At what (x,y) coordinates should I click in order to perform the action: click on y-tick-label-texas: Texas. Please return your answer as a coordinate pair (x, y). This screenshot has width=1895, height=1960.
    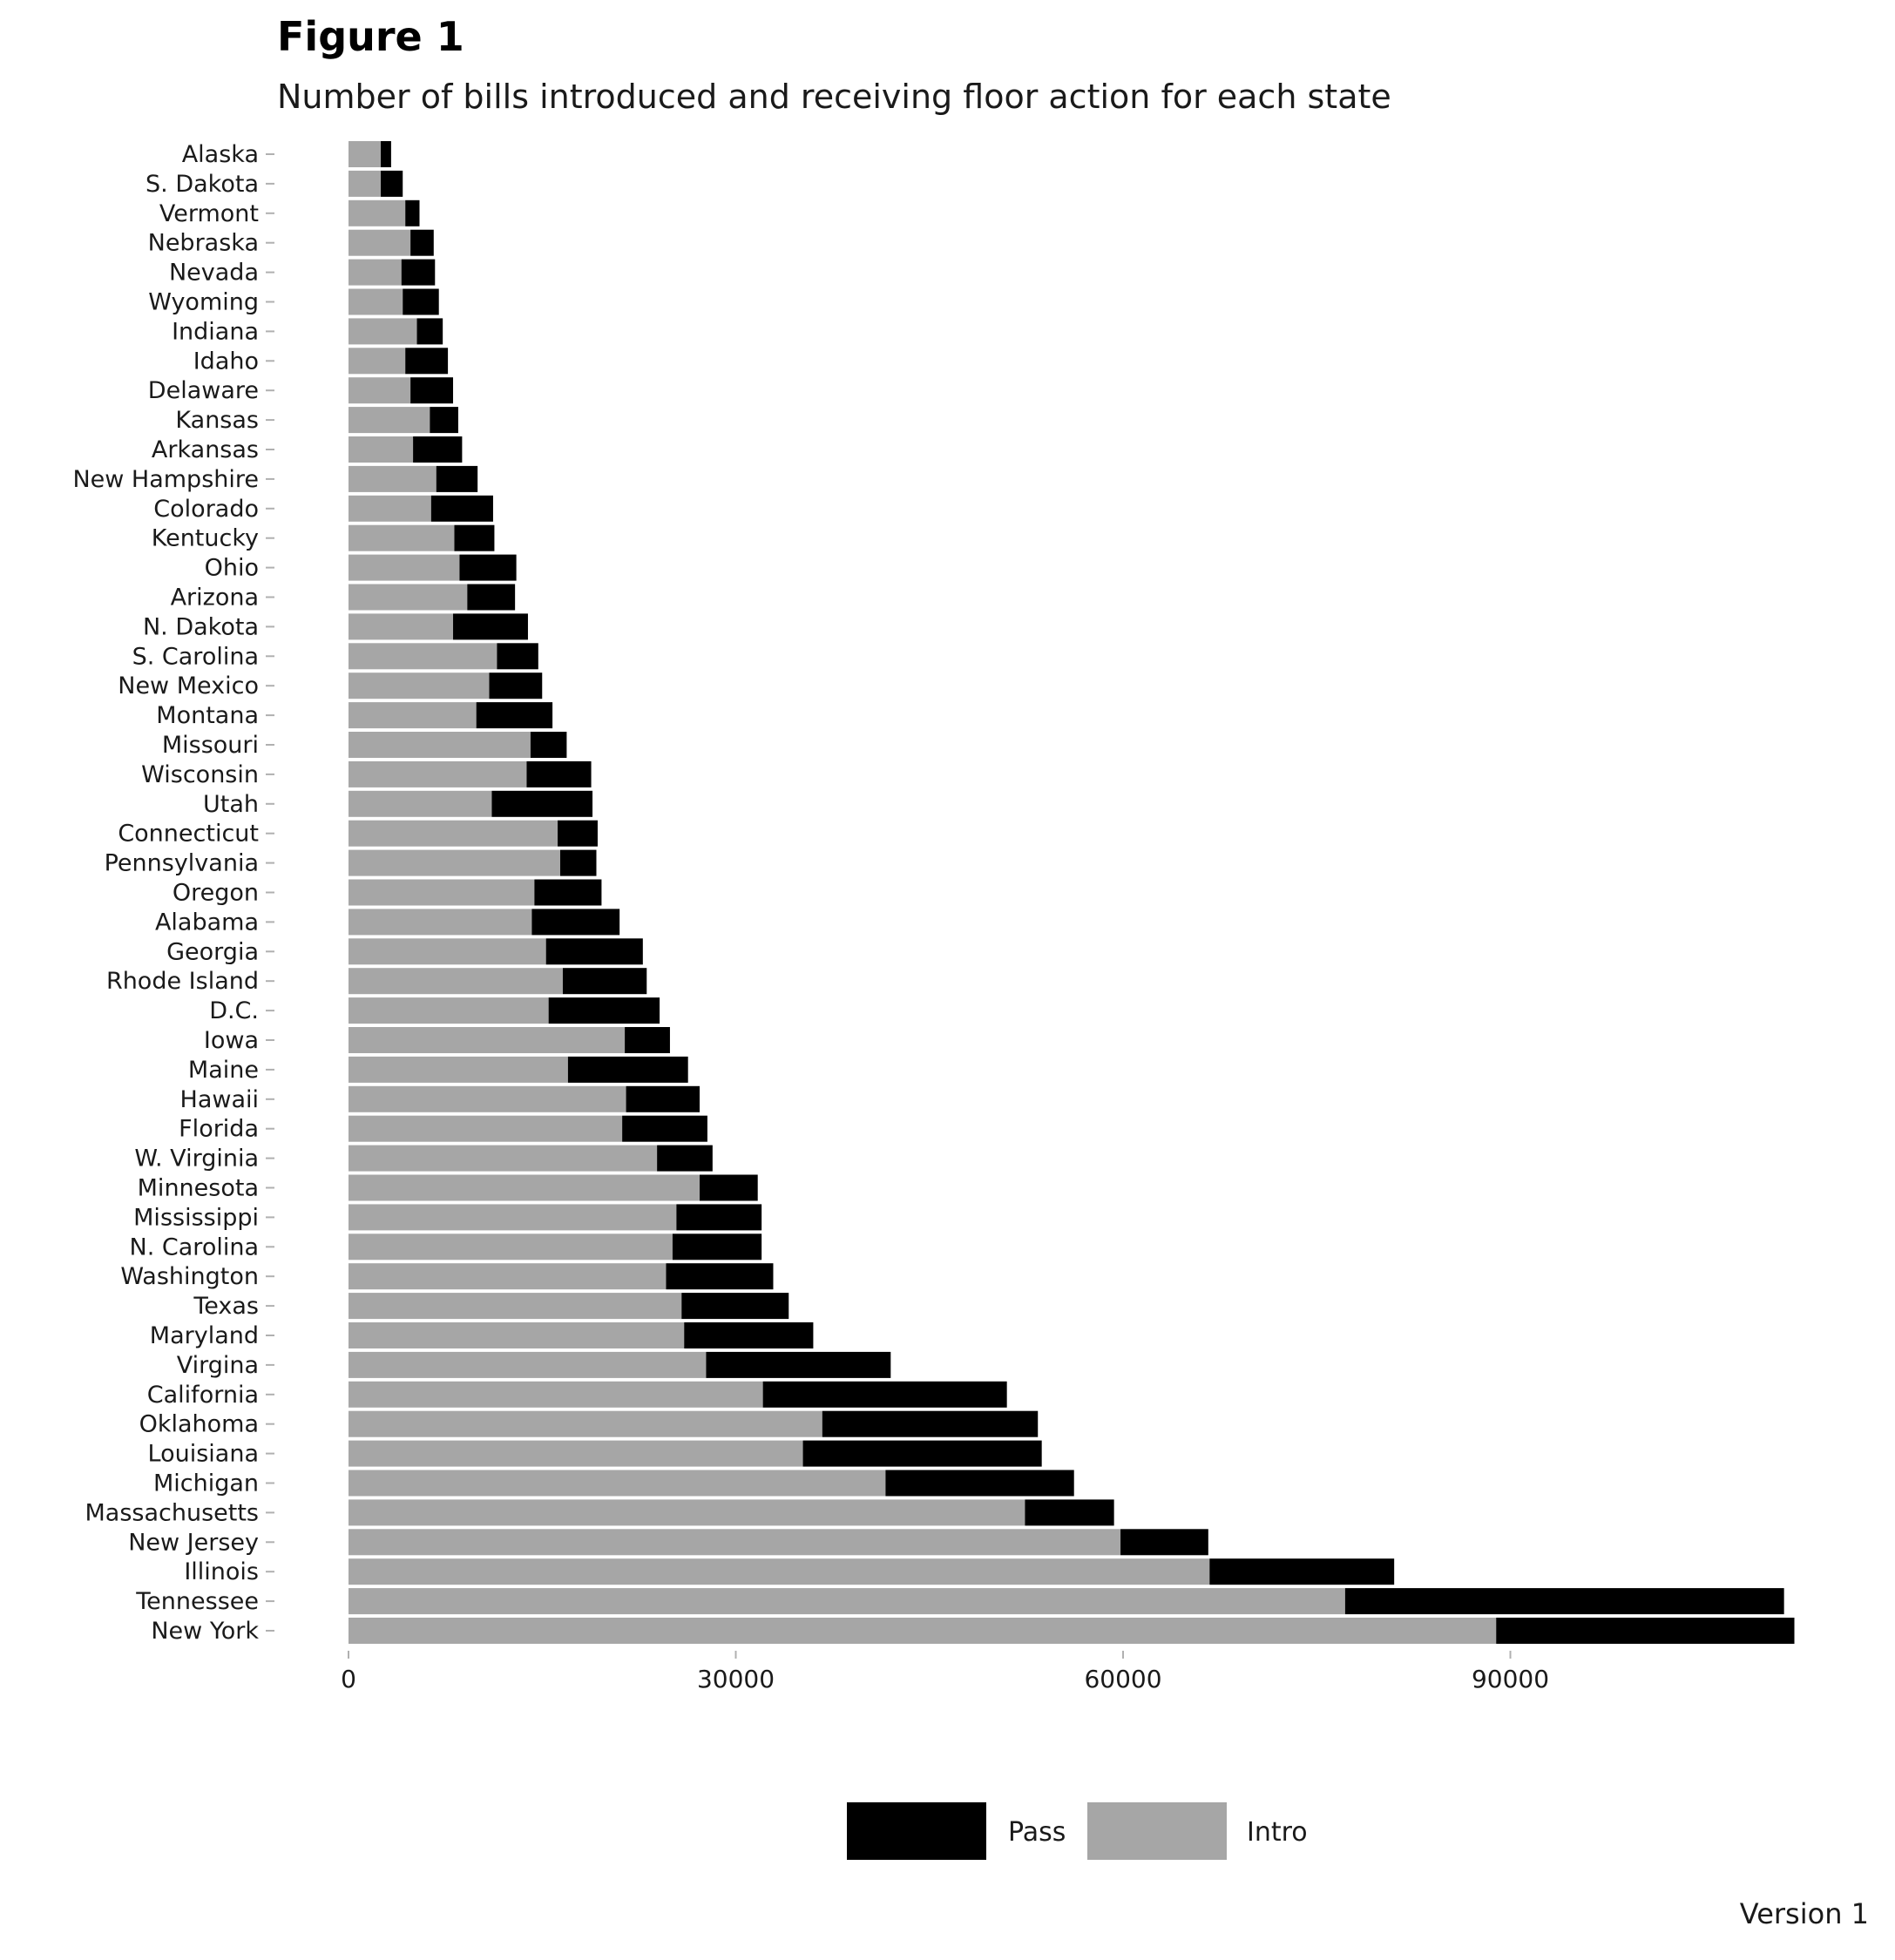
    Looking at the image, I should click on (226, 1306).